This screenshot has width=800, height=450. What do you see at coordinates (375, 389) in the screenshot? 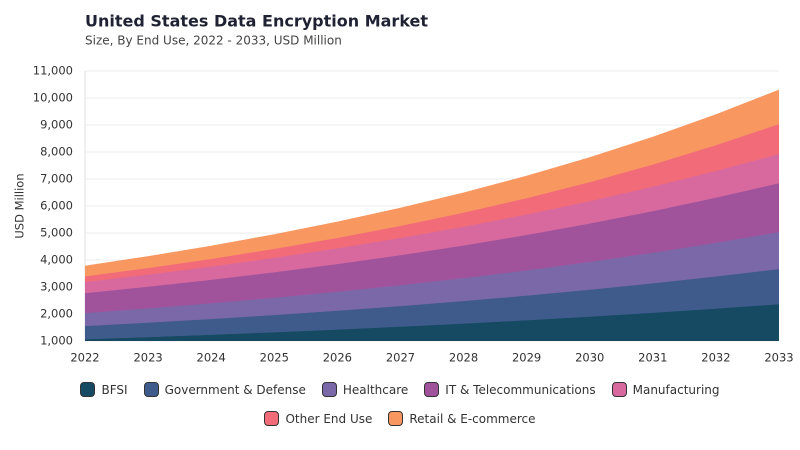
I see `legend-label: Healthcare` at bounding box center [375, 389].